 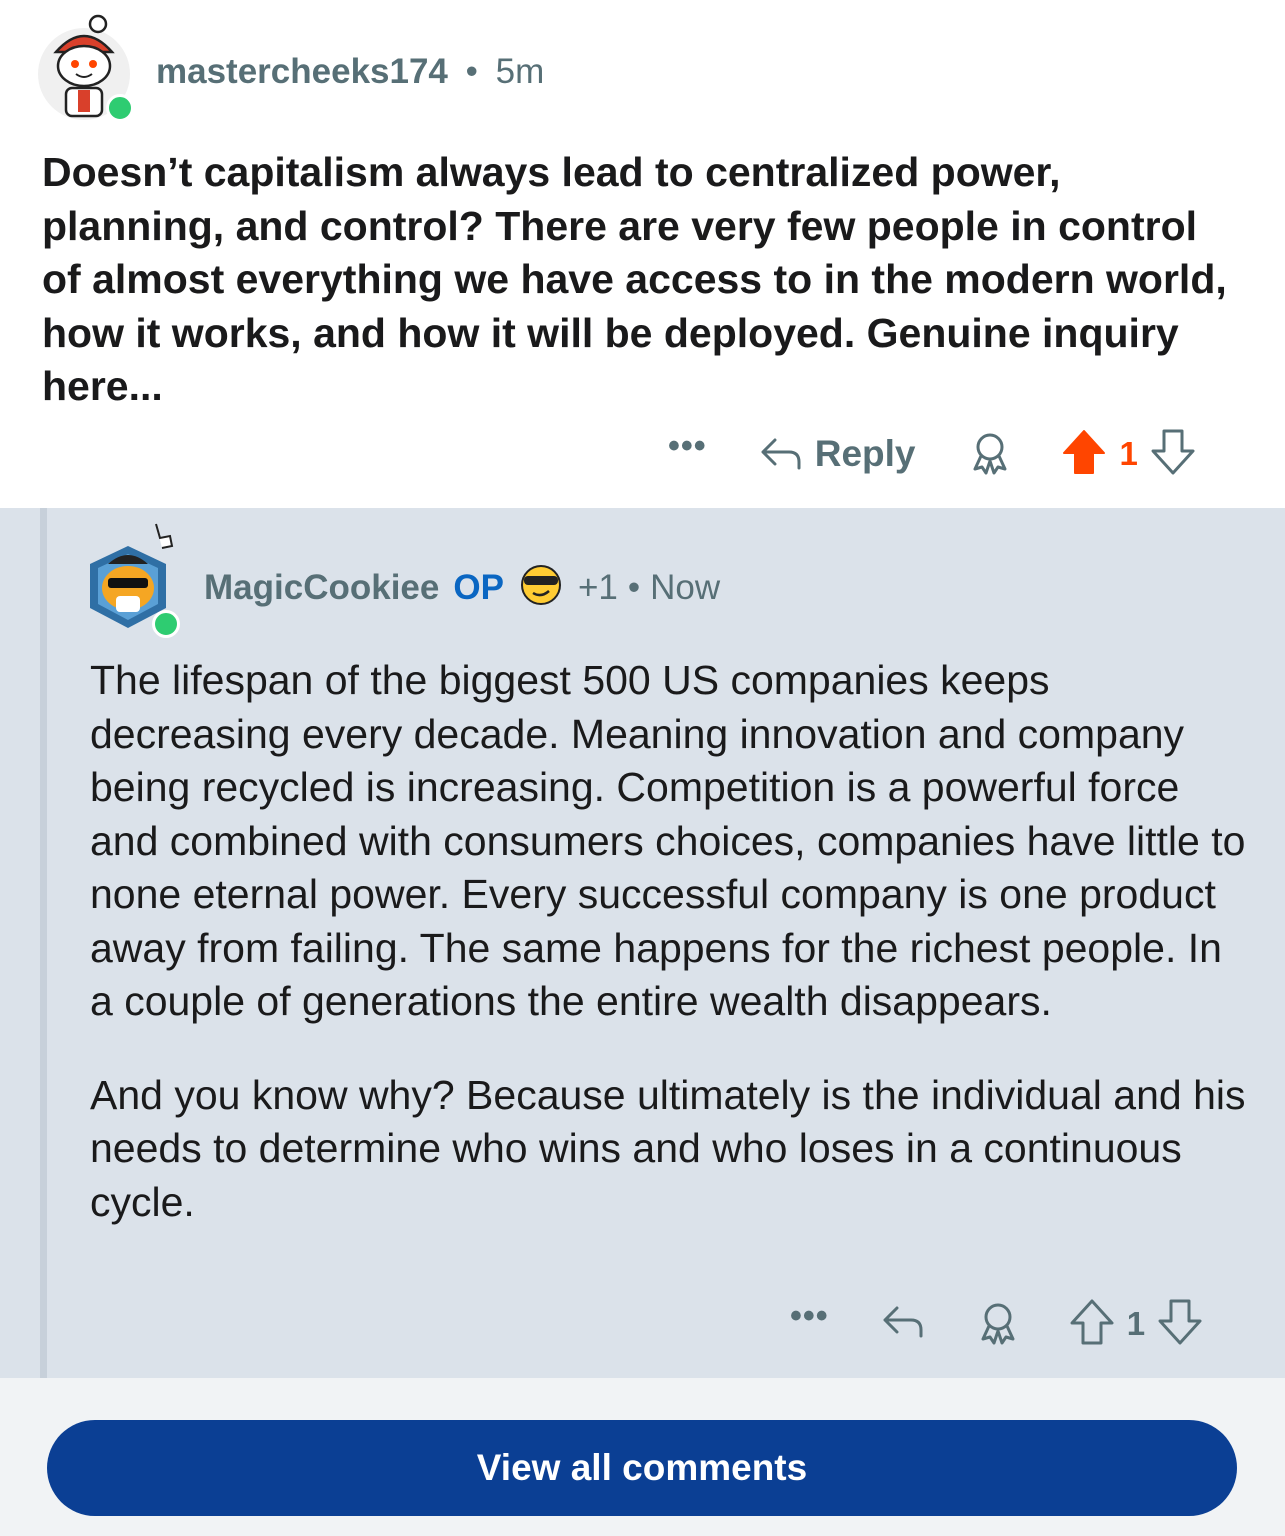 I want to click on comment-actions: ••• 1, so click(x=996, y=1324).